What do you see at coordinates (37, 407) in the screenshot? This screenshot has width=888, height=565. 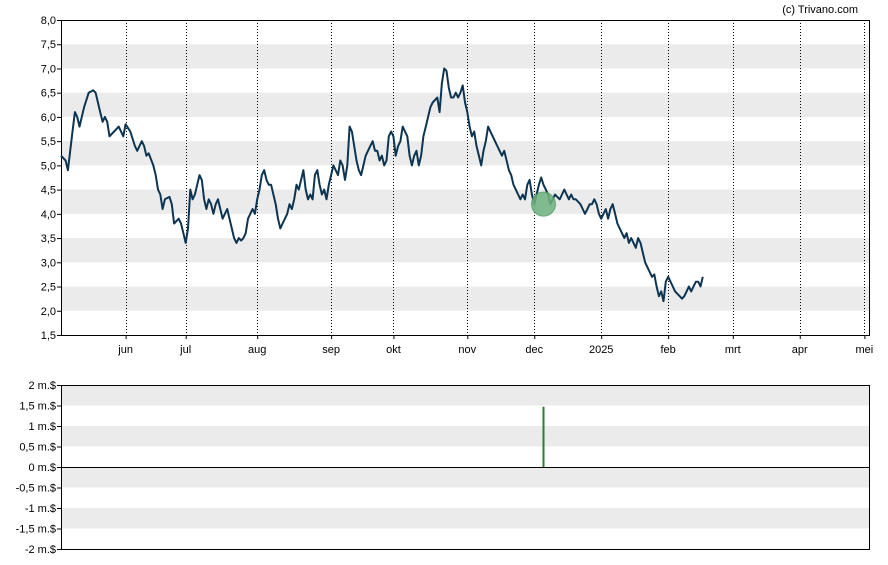 I see `volume-y-tick-label: 1,5 m.$` at bounding box center [37, 407].